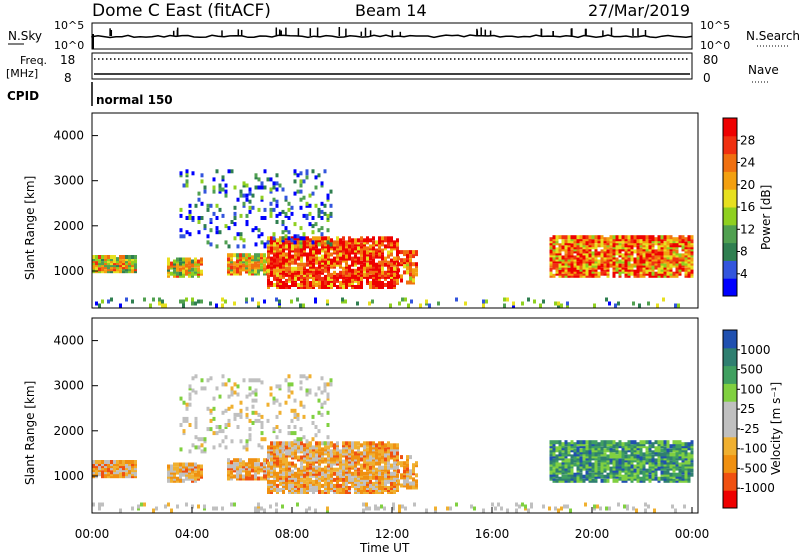 The image size is (800, 554). Describe the element at coordinates (747, 185) in the screenshot. I see `svg-text: 20` at that location.